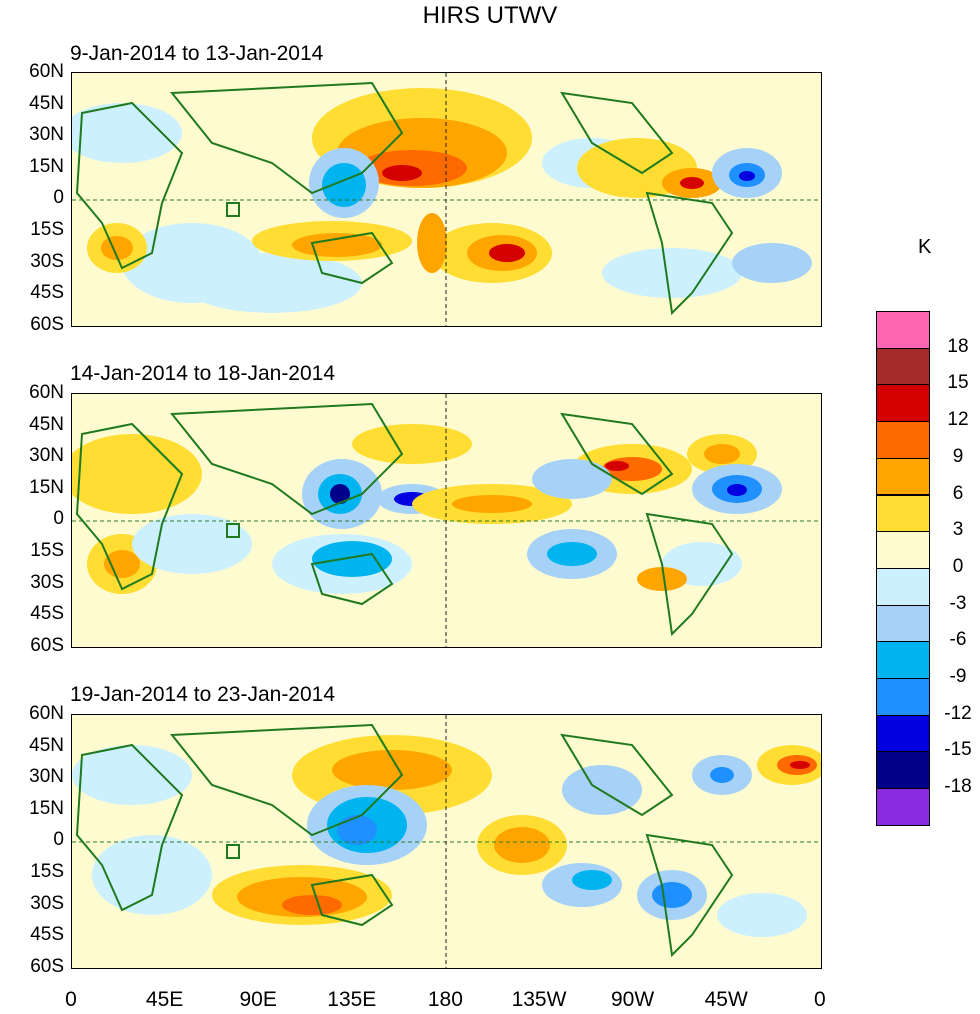 The width and height of the screenshot is (980, 1014). What do you see at coordinates (958, 346) in the screenshot?
I see `colorbar-label: 18` at bounding box center [958, 346].